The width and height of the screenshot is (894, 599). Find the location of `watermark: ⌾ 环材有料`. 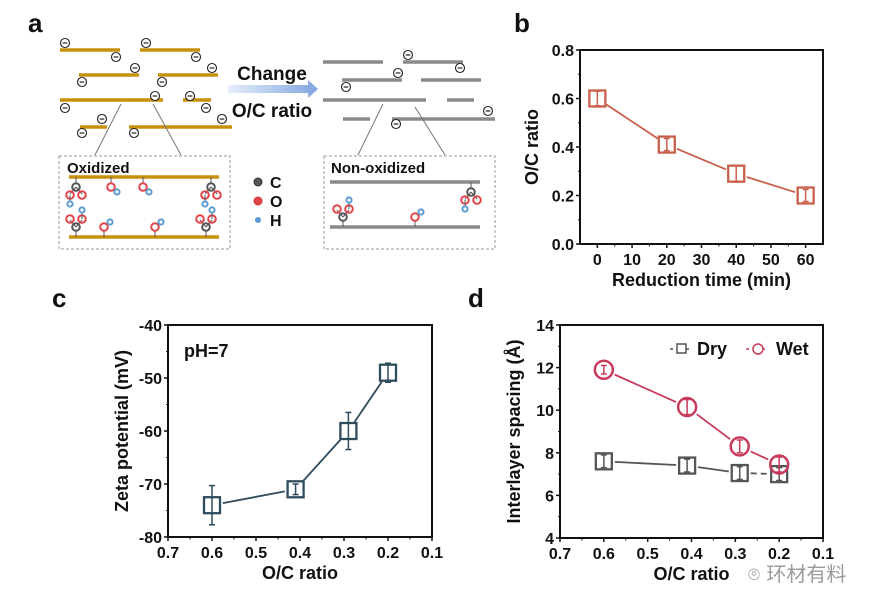

watermark: ⌾ 环材有料 is located at coordinates (797, 572).